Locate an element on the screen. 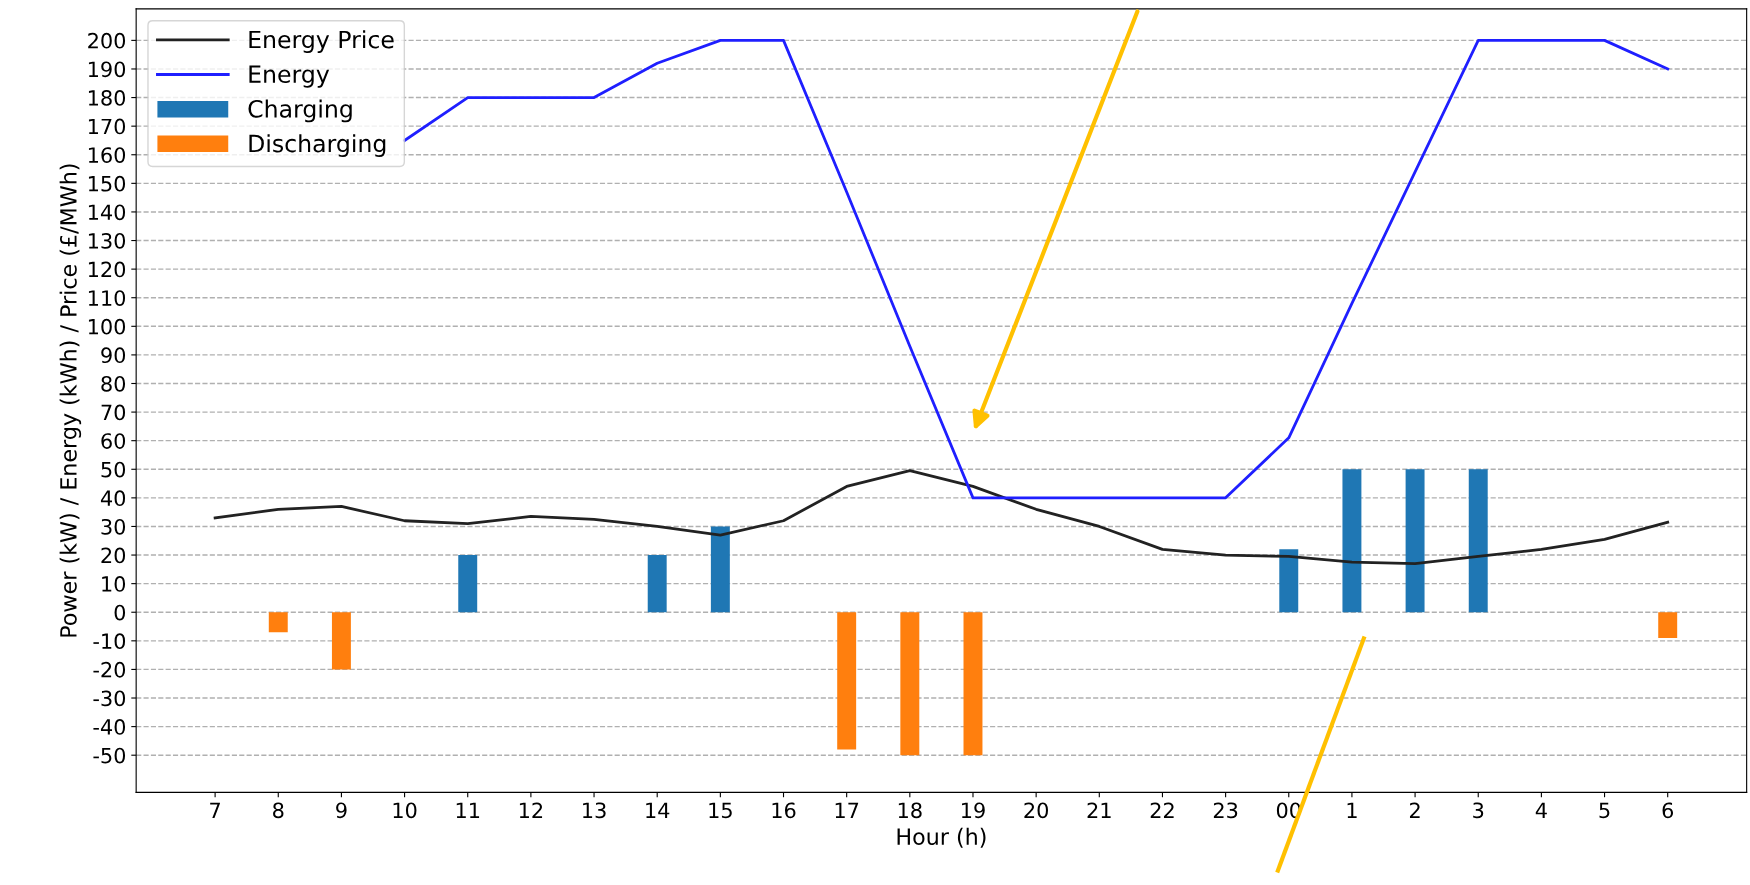 This screenshot has width=1750, height=885. y-tick-label: 140 is located at coordinates (107, 212).